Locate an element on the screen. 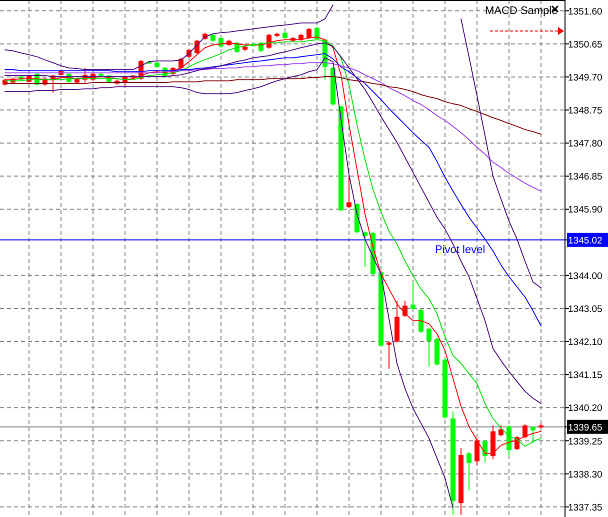  y-tick-label: 1339.25 is located at coordinates (585, 442).